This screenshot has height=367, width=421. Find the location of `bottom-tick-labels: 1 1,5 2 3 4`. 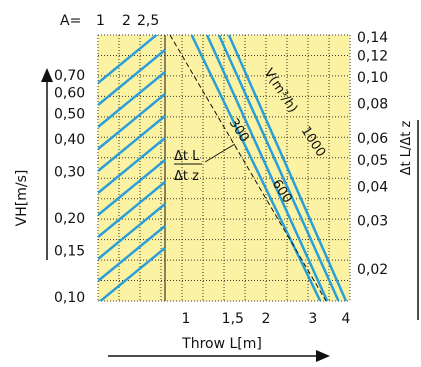

bottom-tick-labels: 1 1,5 2 3 4 is located at coordinates (266, 319).